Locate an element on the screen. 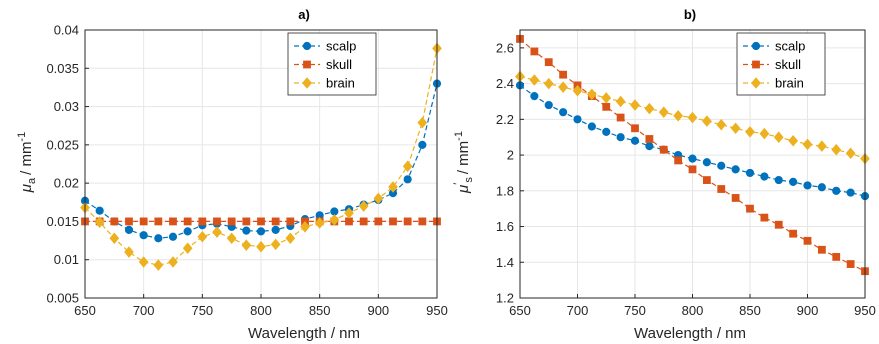 The width and height of the screenshot is (879, 344). legend-skull-label: skull is located at coordinates (339, 64).